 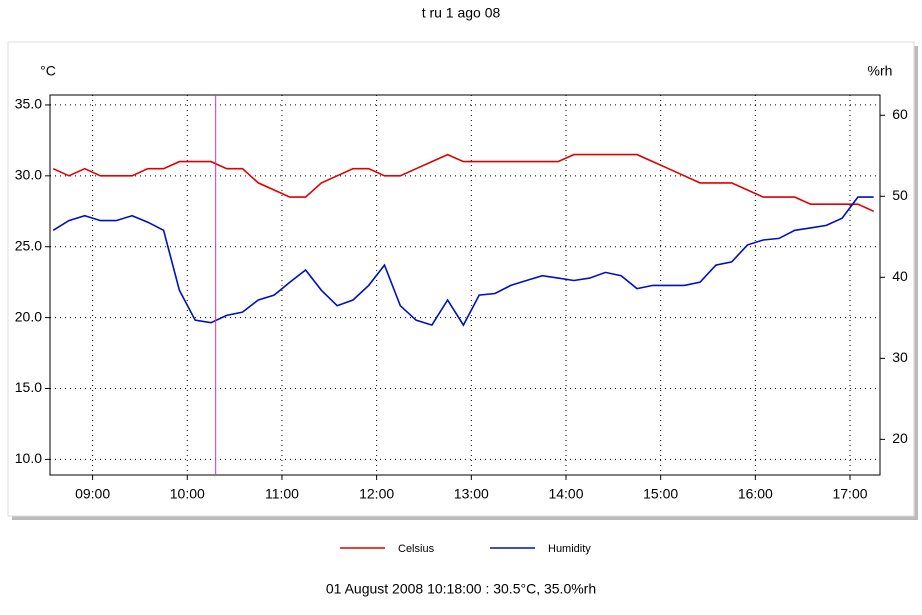 I want to click on y-tick-label: 35.0, so click(x=28, y=104).